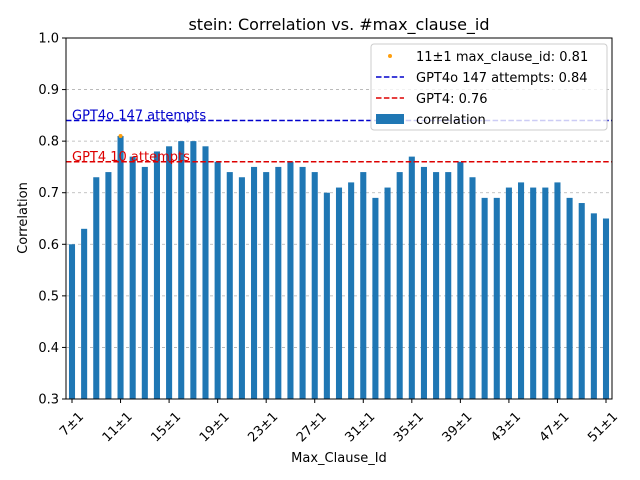  Describe the element at coordinates (390, 56) in the screenshot. I see `legend-point-marker` at that location.